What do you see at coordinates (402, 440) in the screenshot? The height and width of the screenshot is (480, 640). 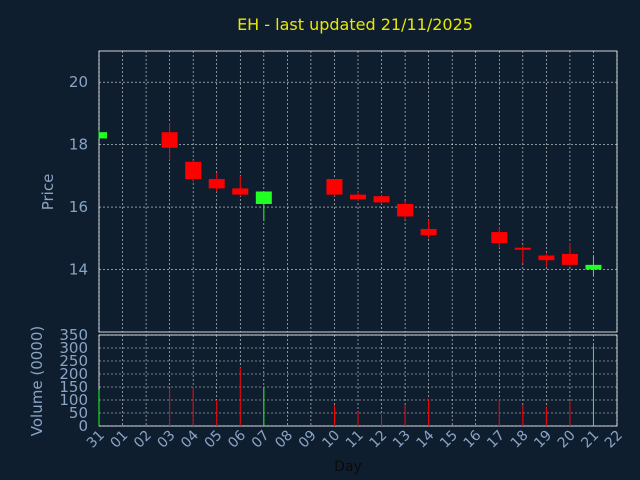 I see `x-tick-label: 13` at bounding box center [402, 440].